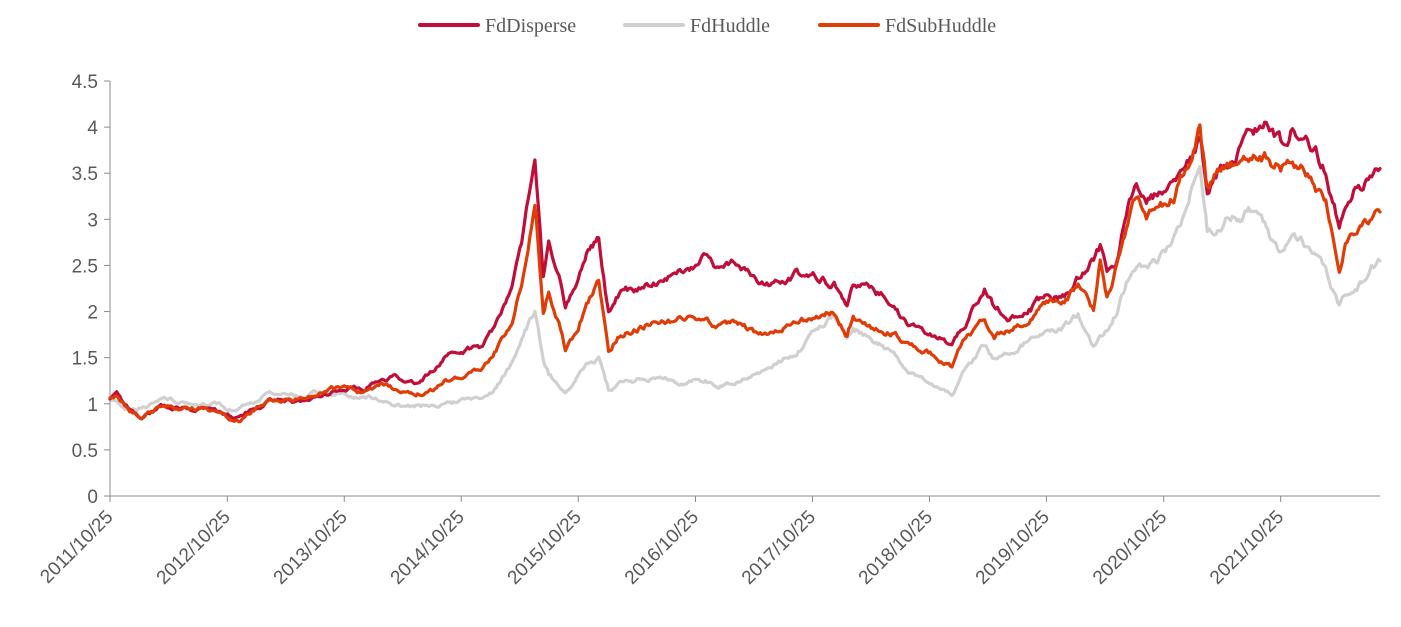 The height and width of the screenshot is (627, 1401). What do you see at coordinates (85, 359) in the screenshot?
I see `y-tick-label: 1.5` at bounding box center [85, 359].